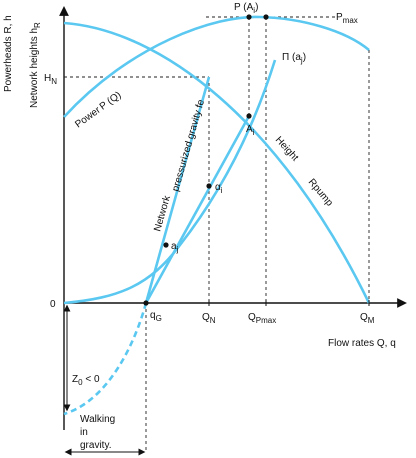 The width and height of the screenshot is (416, 458). What do you see at coordinates (166, 245) in the screenshot?
I see `point-aj` at bounding box center [166, 245].